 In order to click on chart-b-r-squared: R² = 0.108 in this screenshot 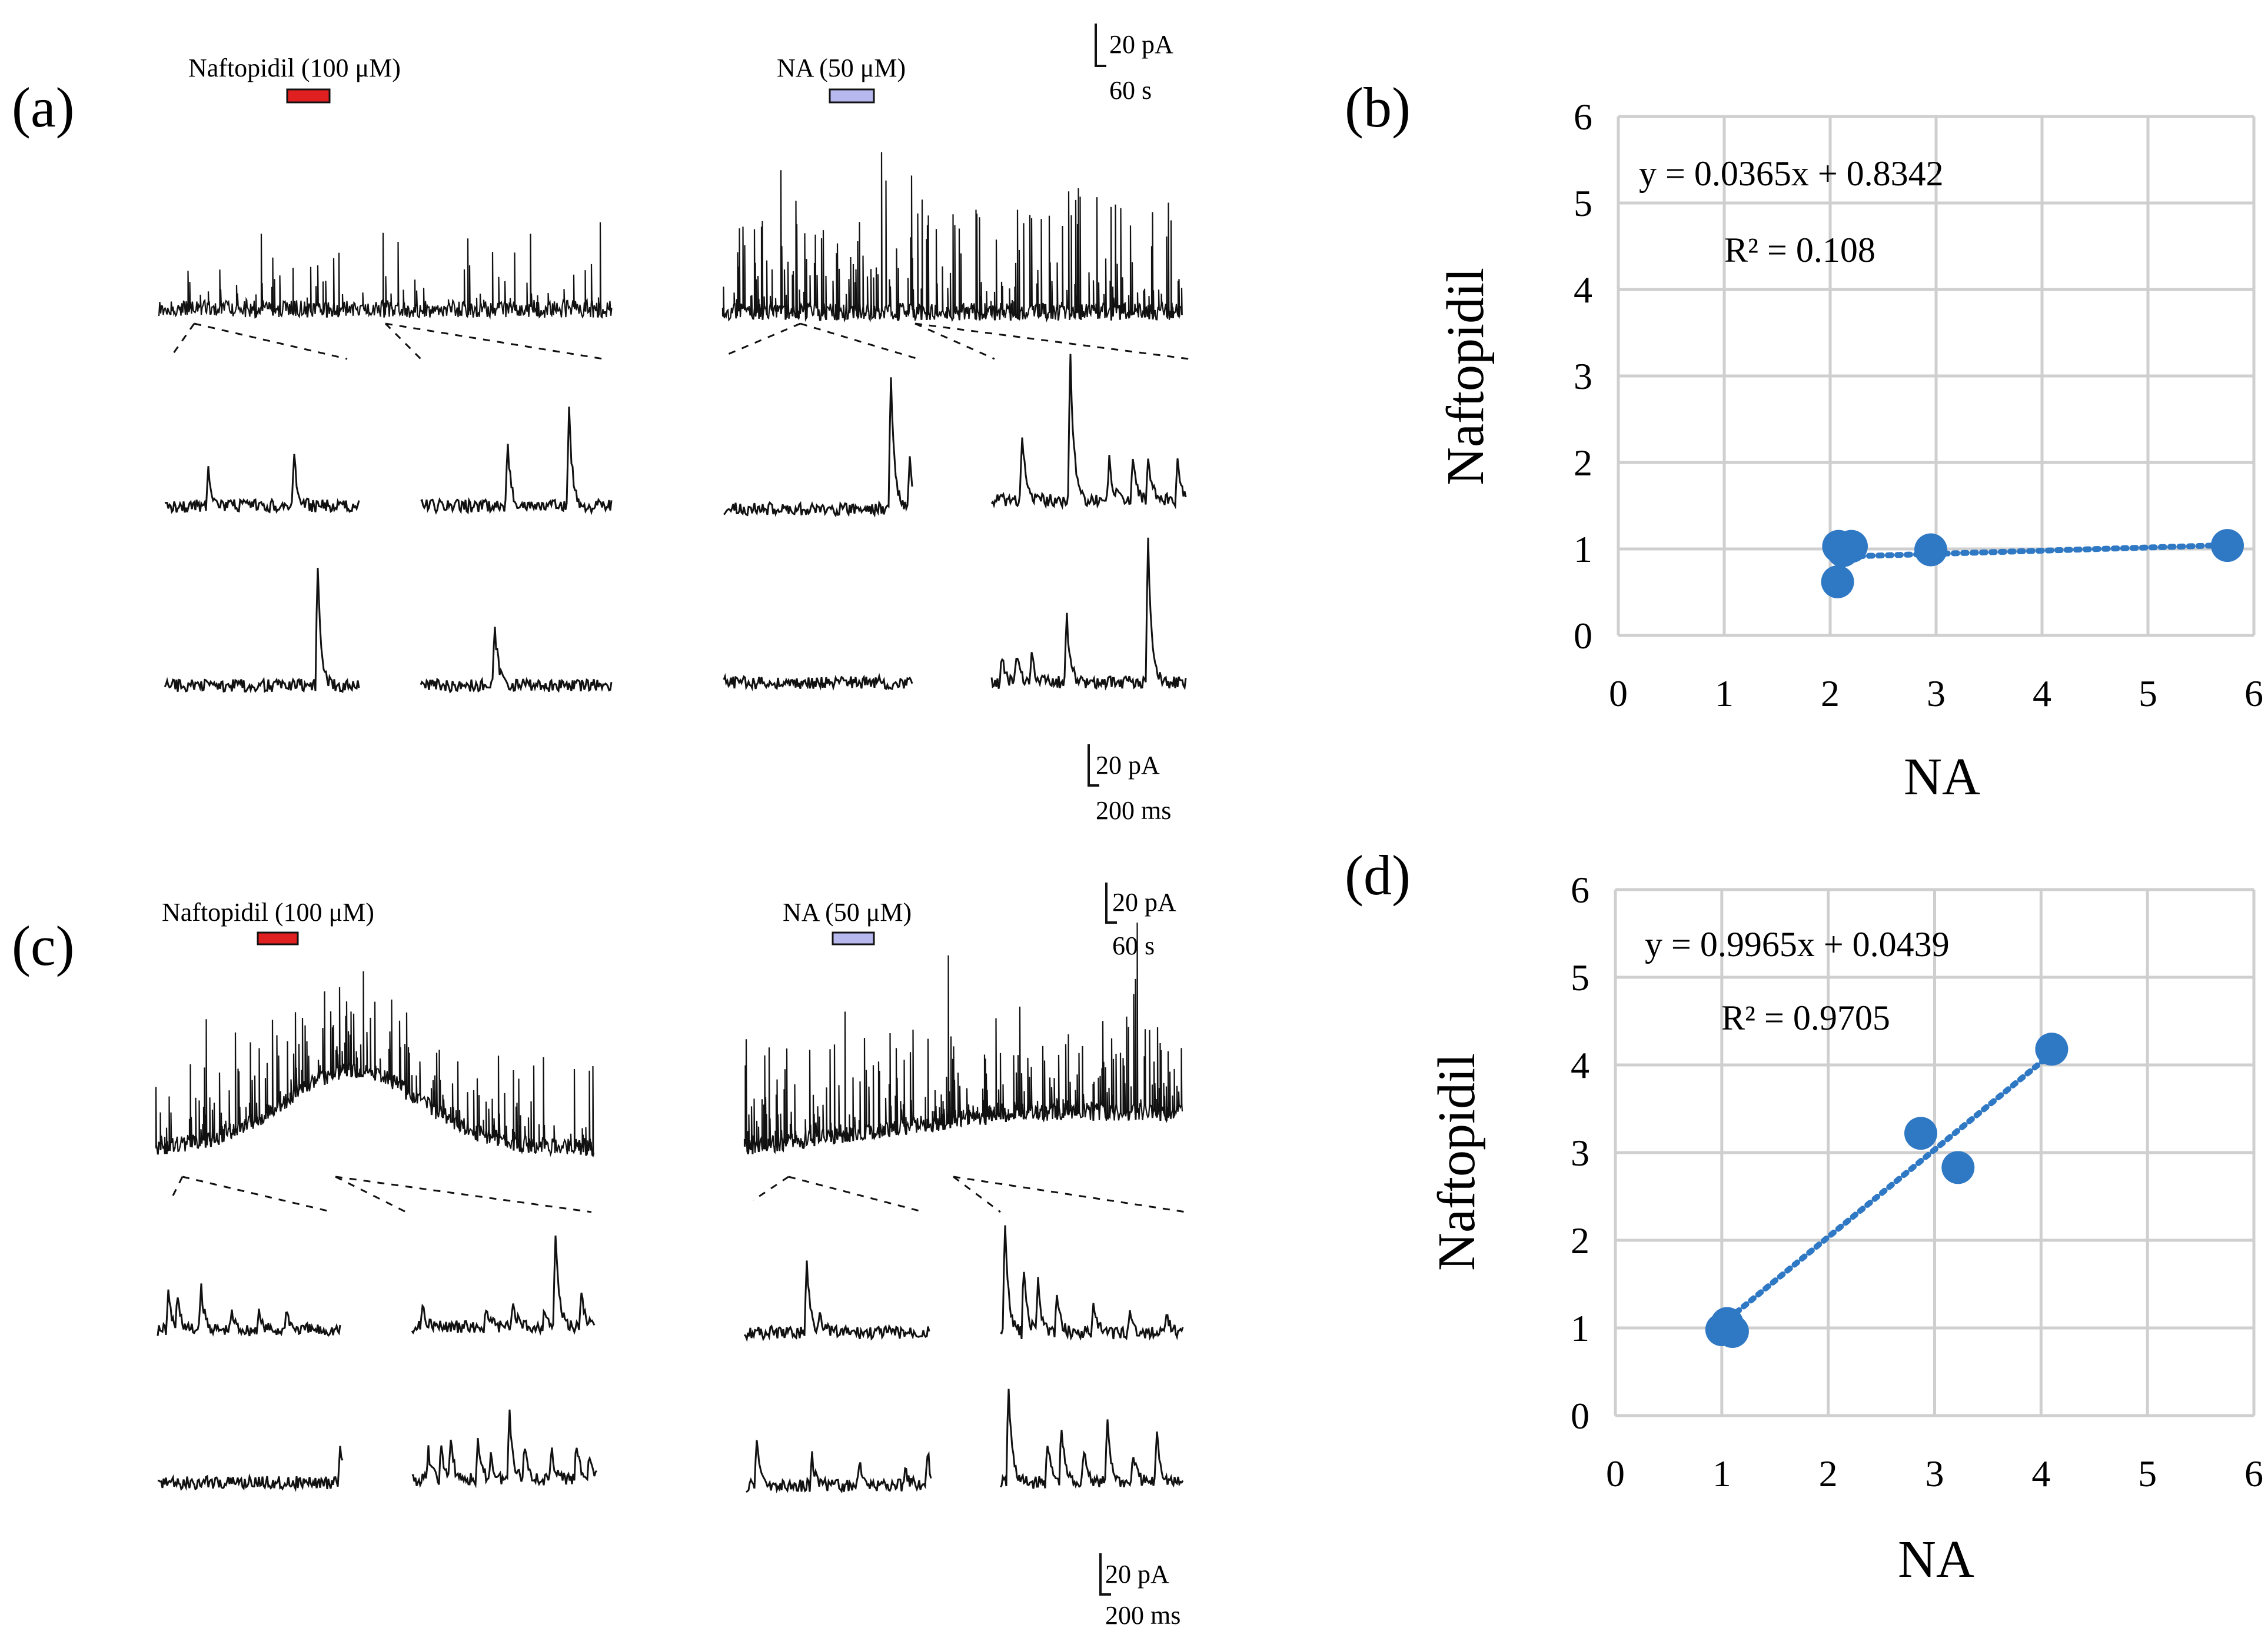, I will do `click(1799, 250)`.